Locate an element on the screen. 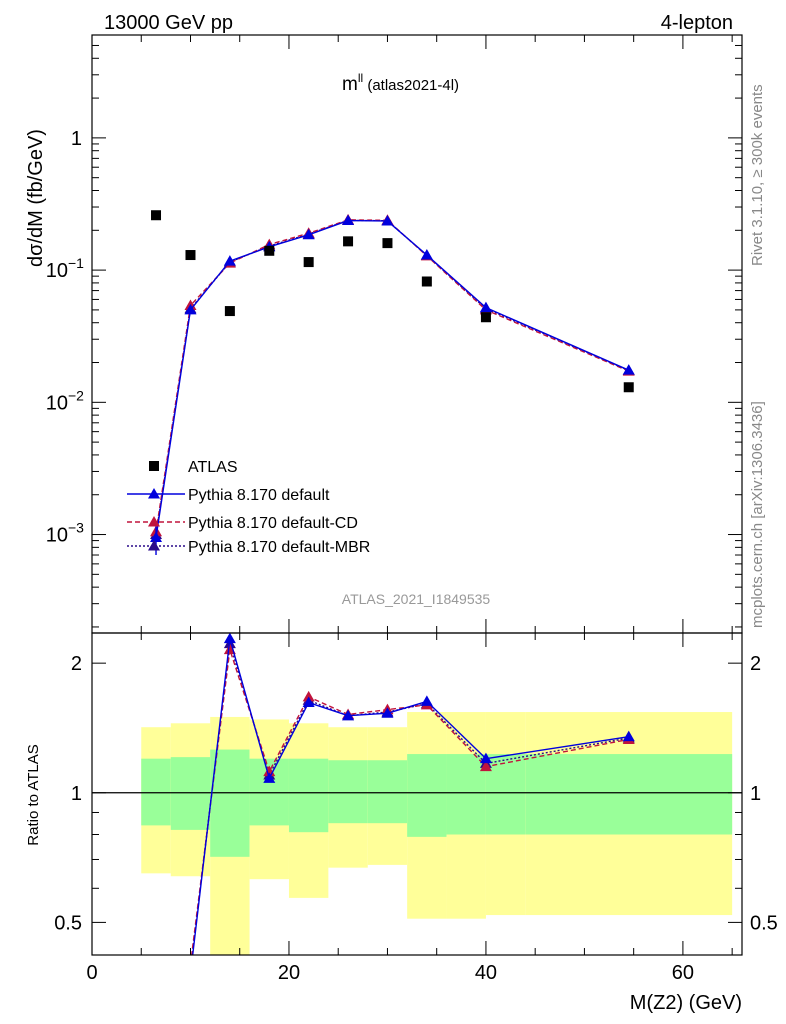  legend-marker-cd is located at coordinates (154, 521).